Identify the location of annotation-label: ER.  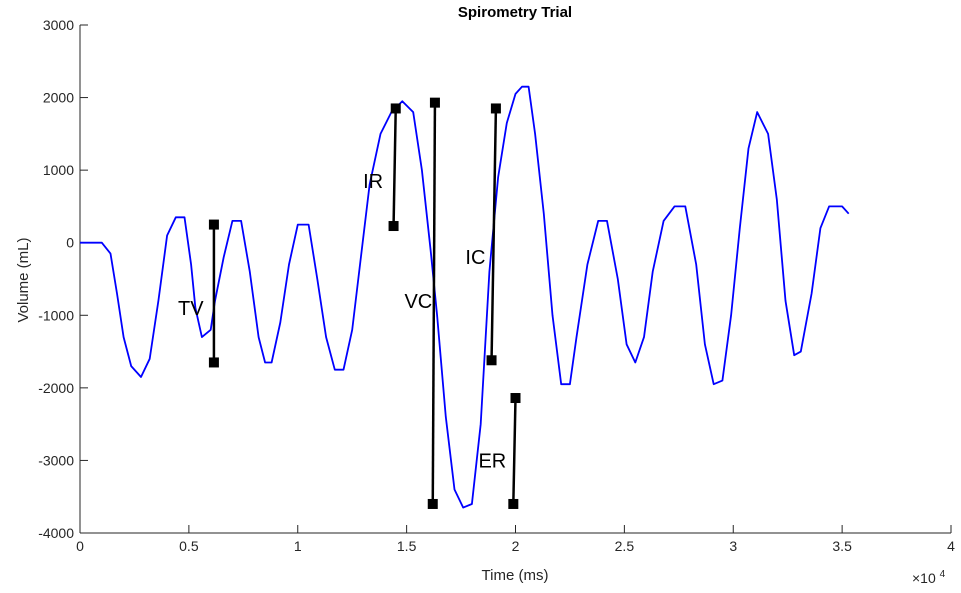
(492, 461).